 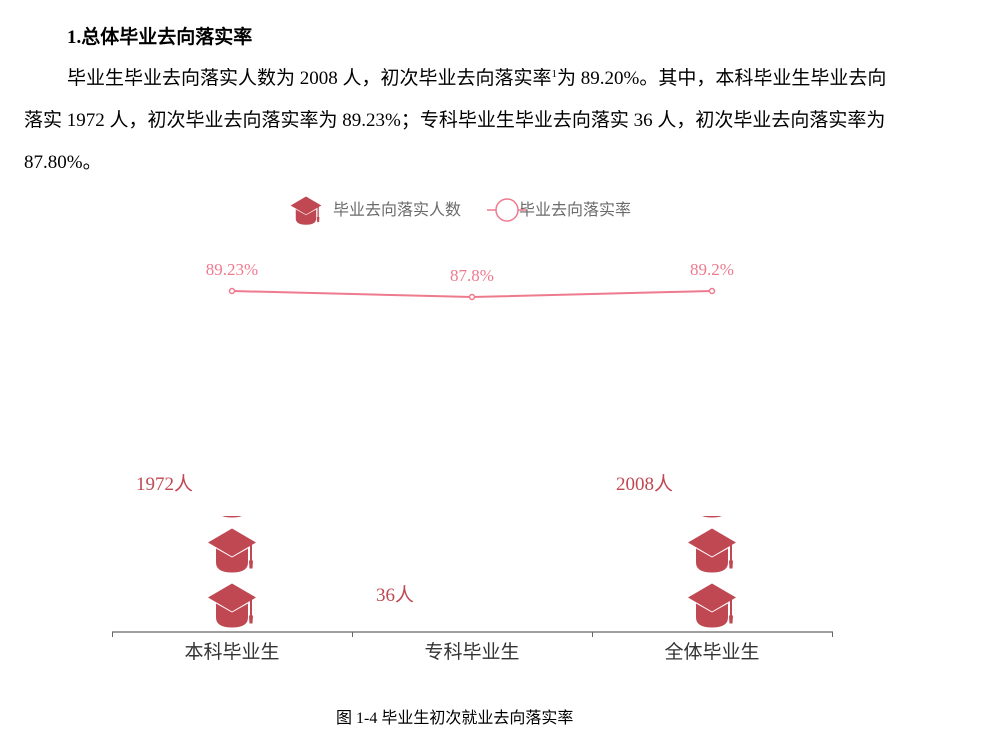 What do you see at coordinates (160, 37) in the screenshot?
I see `section-heading: 1.总体毕业去向落实率` at bounding box center [160, 37].